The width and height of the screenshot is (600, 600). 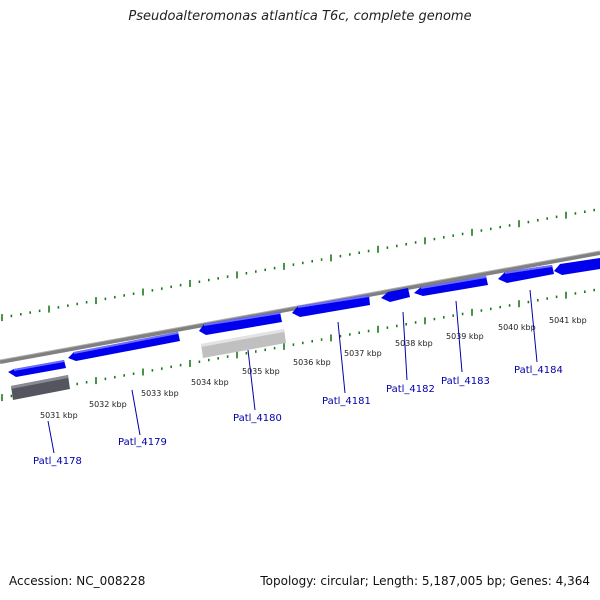 I want to click on gene-label-patl-4182: Patl_4182, so click(x=410, y=389).